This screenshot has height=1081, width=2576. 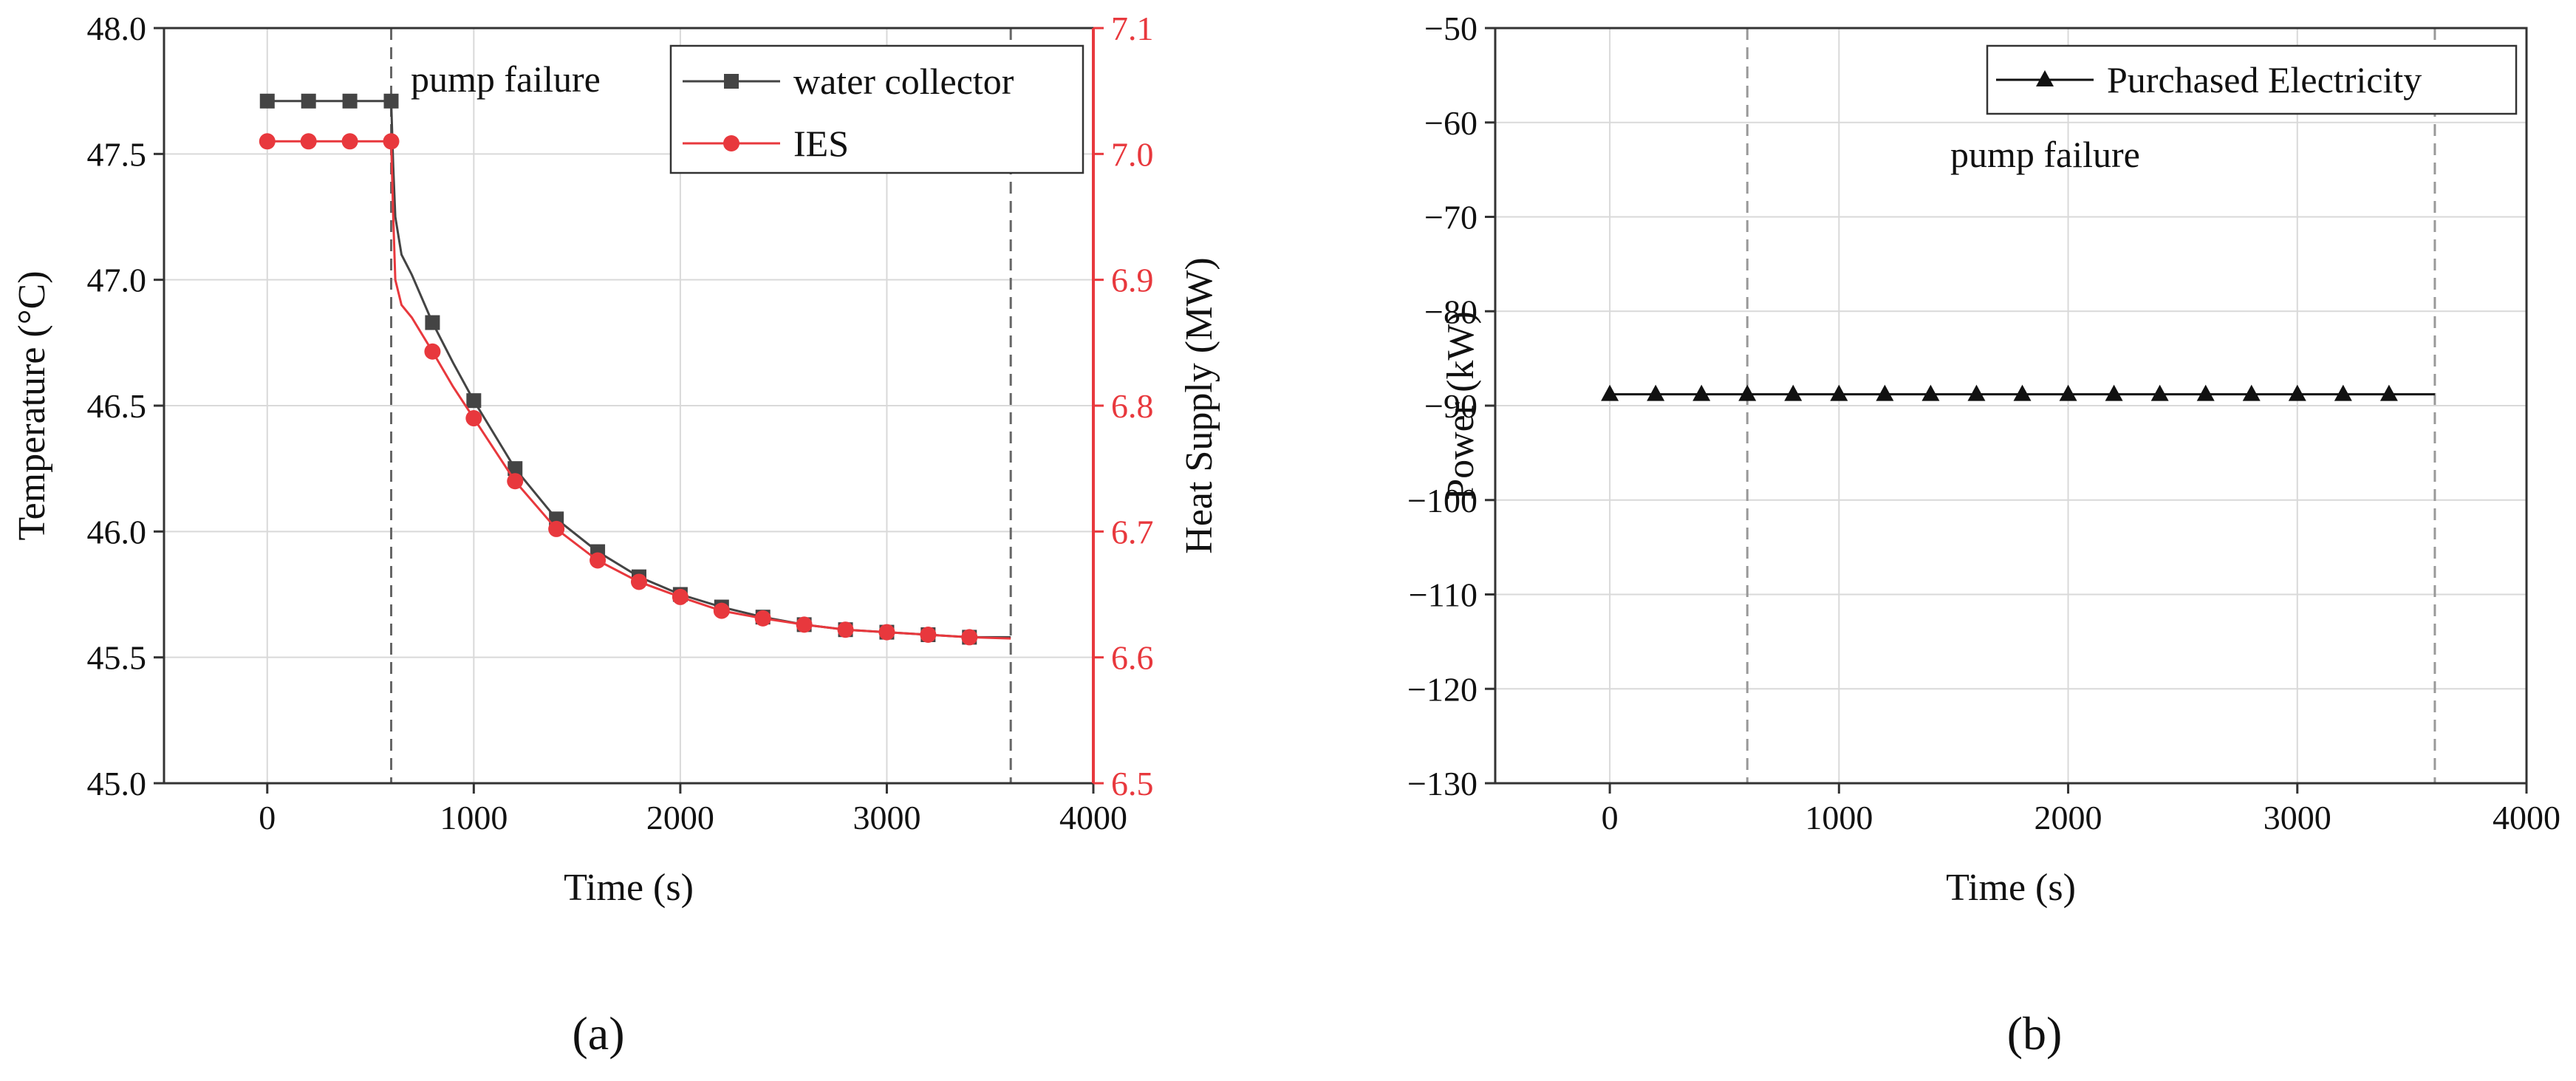 I want to click on b-pump-failure-annotation: pump failure, so click(x=2045, y=154).